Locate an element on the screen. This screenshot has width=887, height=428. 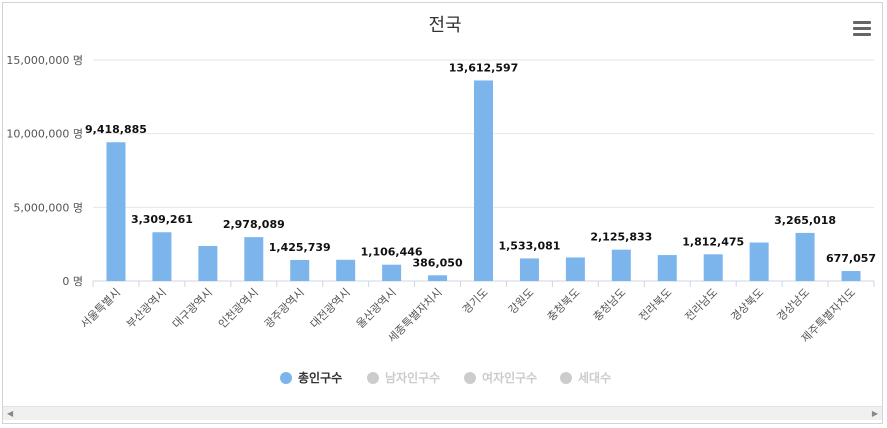
legend-item: 여자인구수 is located at coordinates (500, 377).